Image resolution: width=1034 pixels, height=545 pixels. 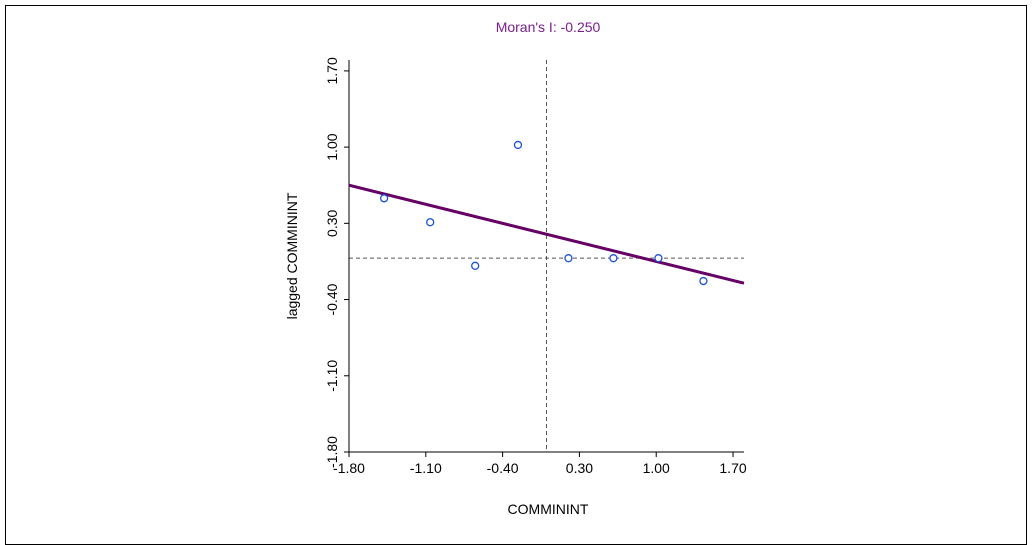 I want to click on y-axis-ticks: -1.80 -1.10 -0.40 0.30 1.00 1.70, so click(x=336, y=262).